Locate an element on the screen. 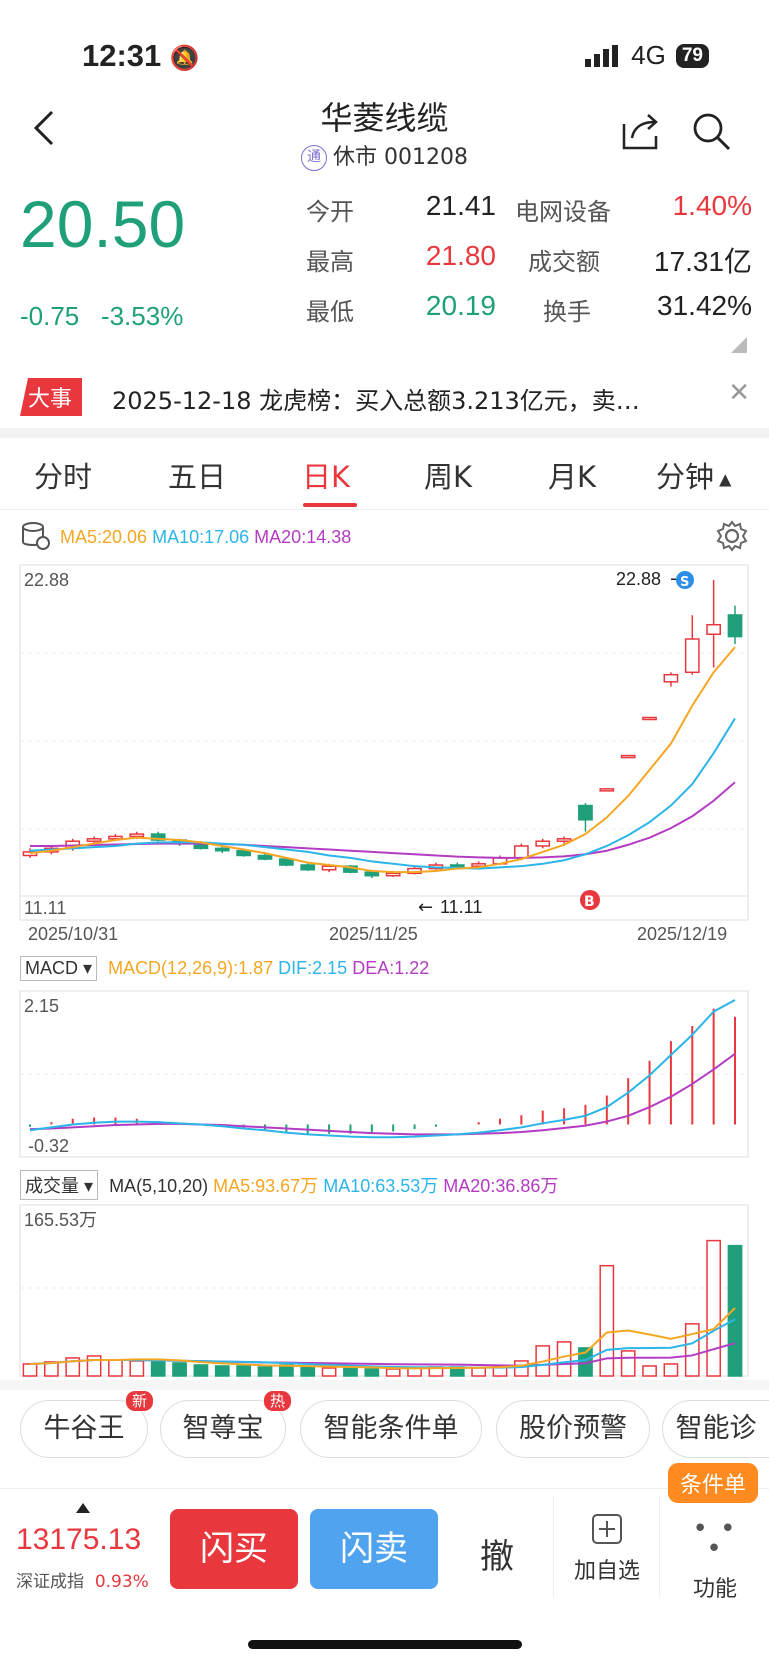 This screenshot has height=1665, width=769. low-value: 20.19 is located at coordinates (460, 305).